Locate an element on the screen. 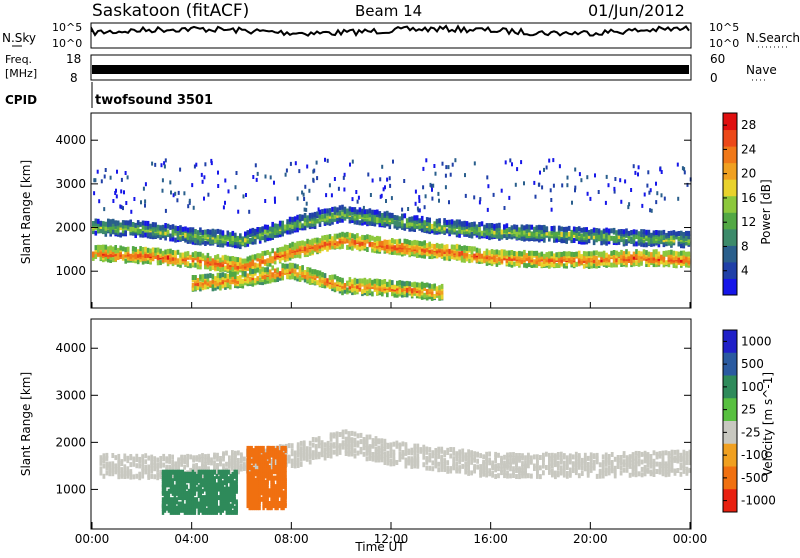 The width and height of the screenshot is (800, 558). freq-left-tick-top: 18 is located at coordinates (73, 59).